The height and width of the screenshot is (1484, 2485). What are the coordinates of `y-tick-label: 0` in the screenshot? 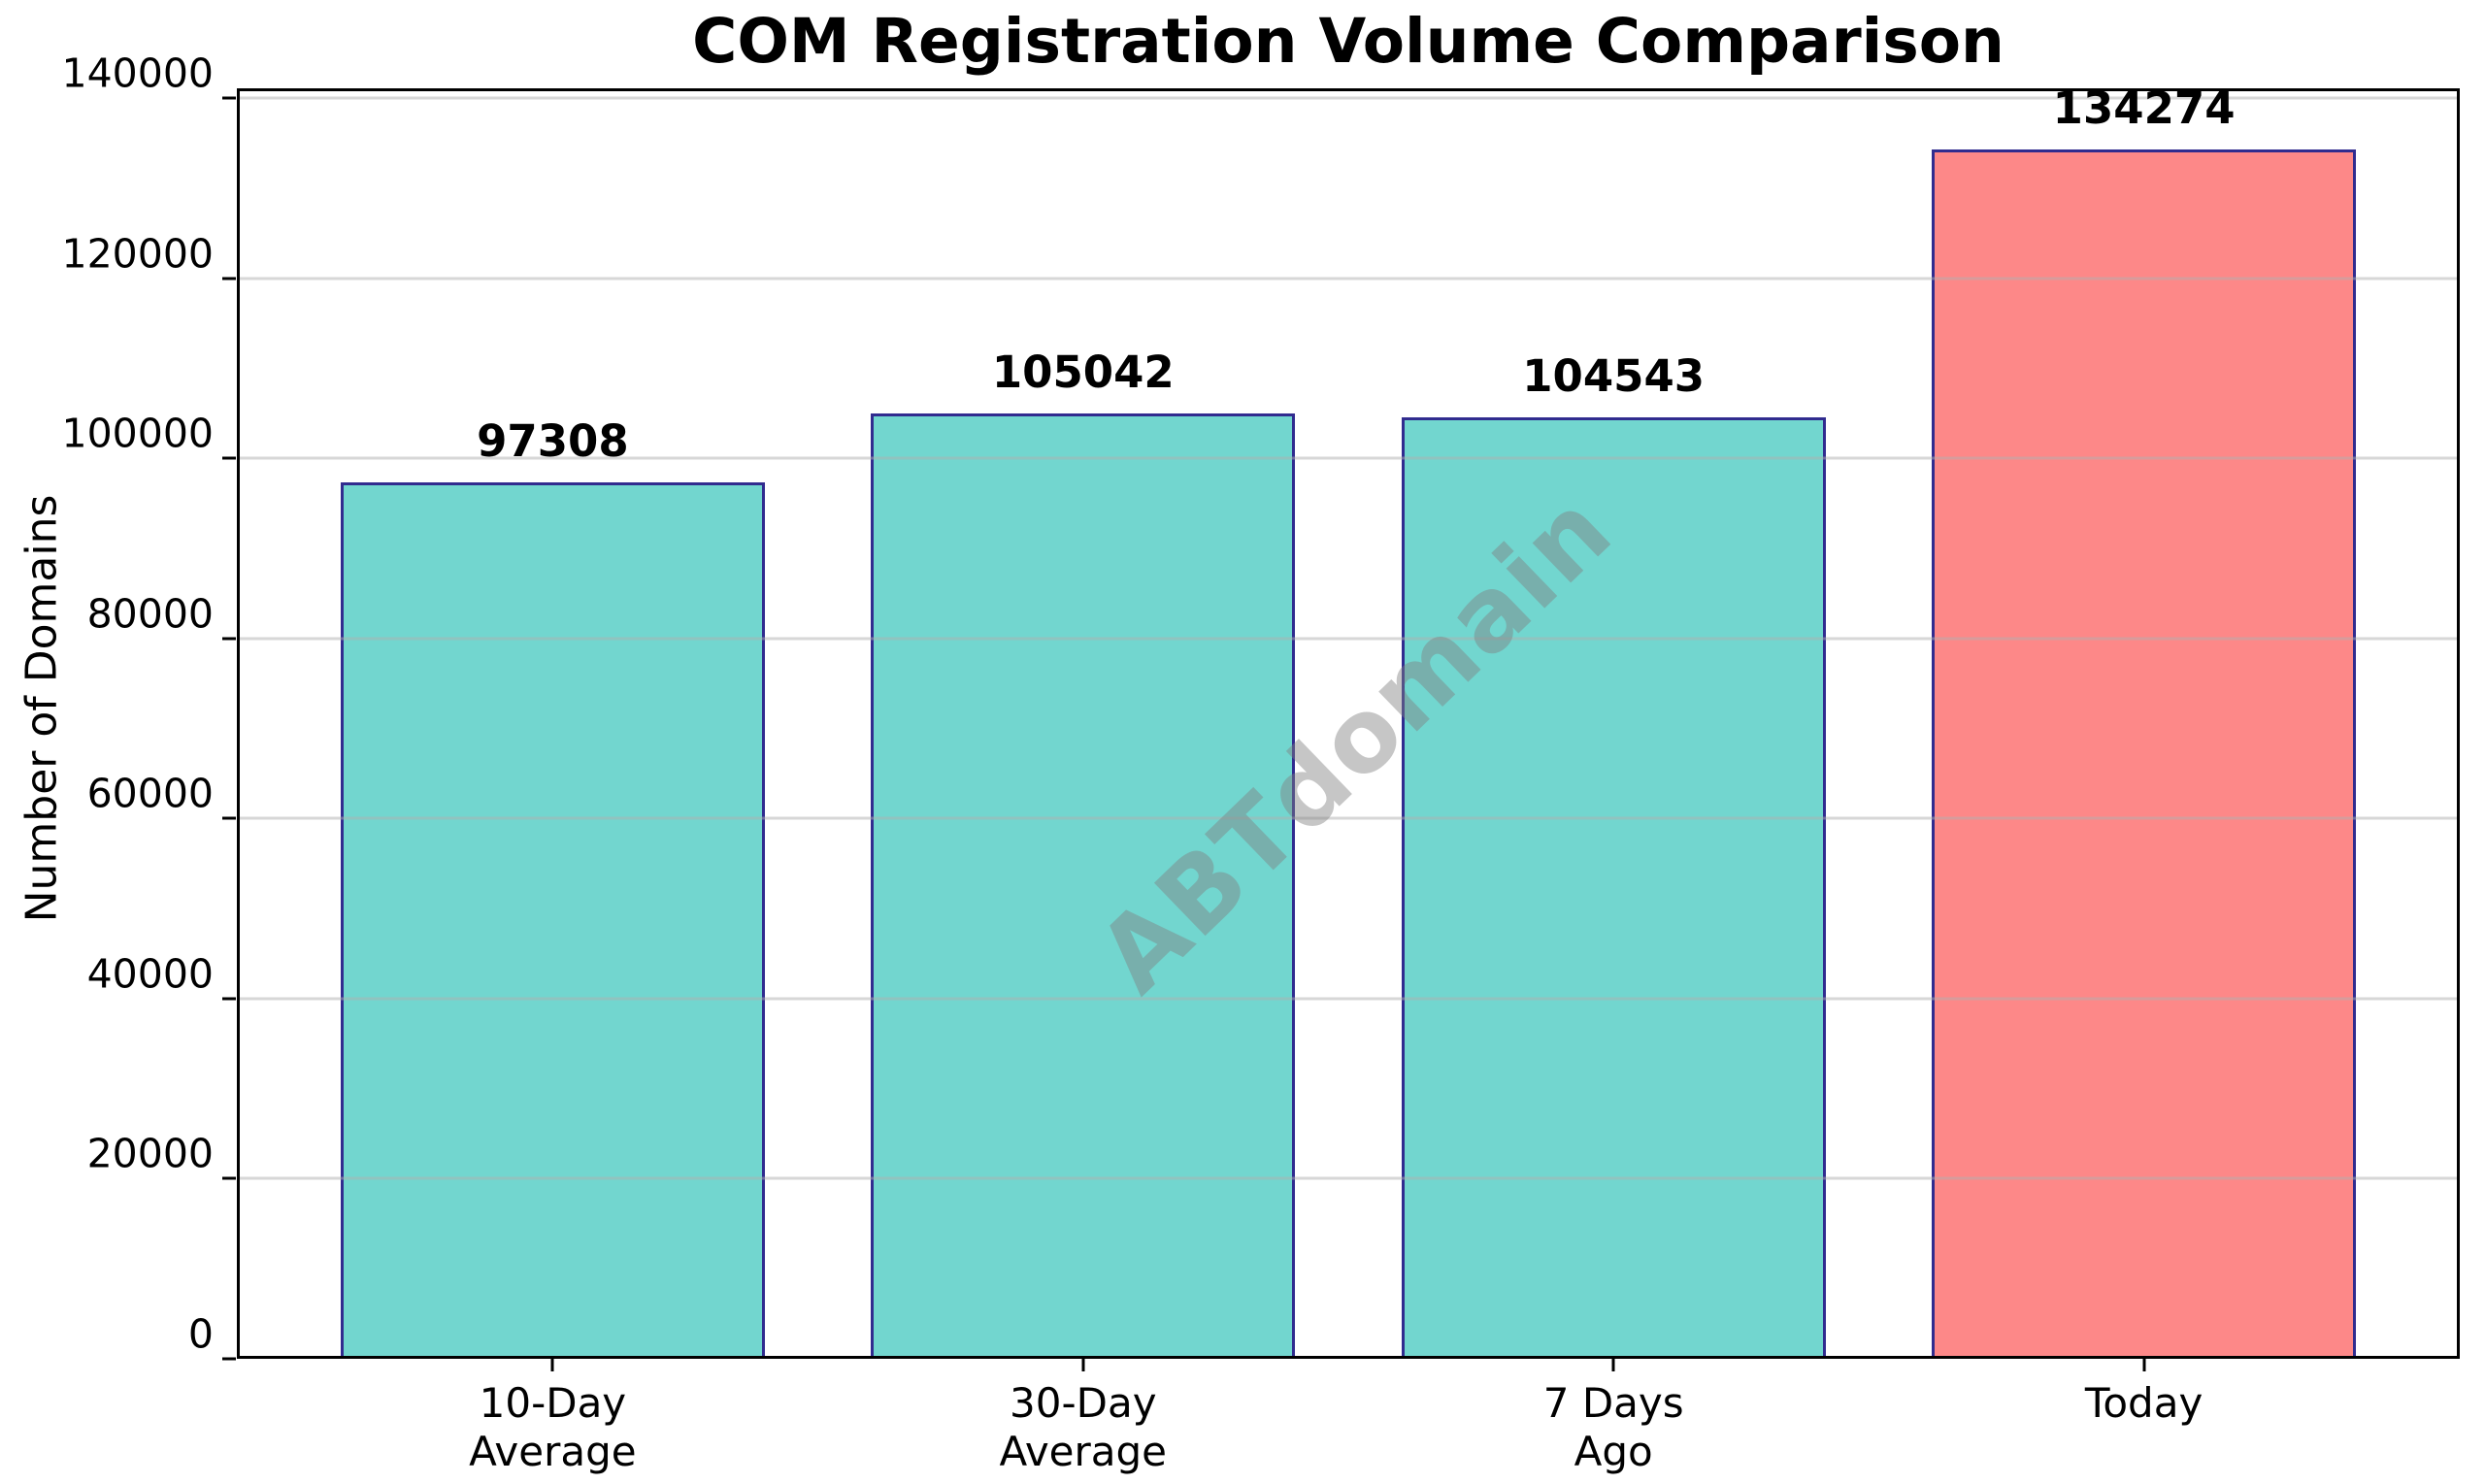 It's located at (201, 1334).